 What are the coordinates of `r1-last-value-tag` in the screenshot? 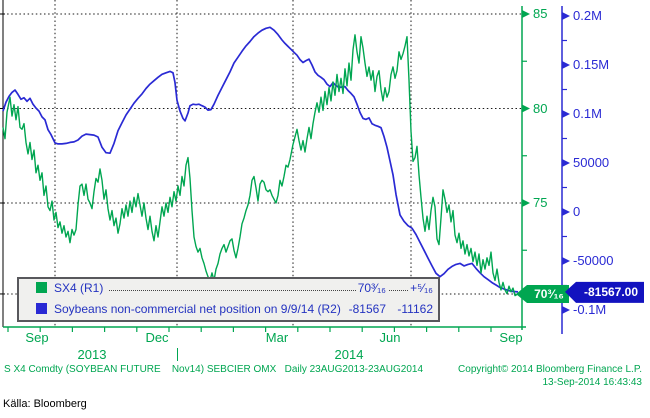 It's located at (542, 293).